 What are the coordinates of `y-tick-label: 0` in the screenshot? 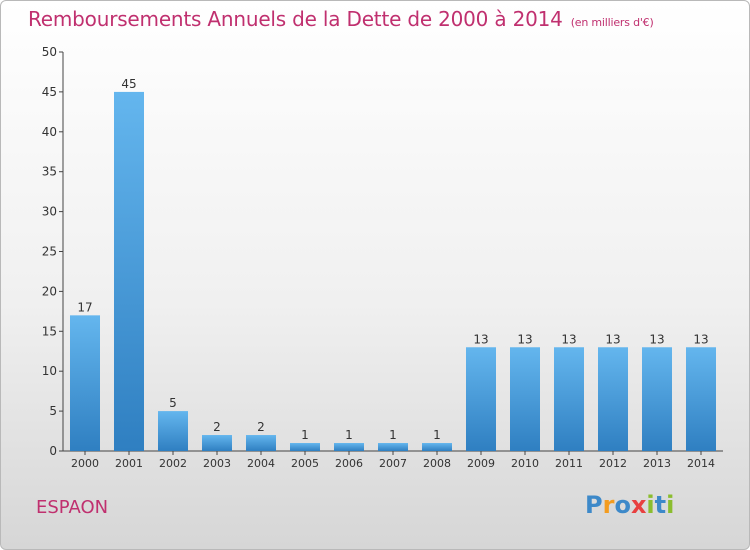 It's located at (53, 451).